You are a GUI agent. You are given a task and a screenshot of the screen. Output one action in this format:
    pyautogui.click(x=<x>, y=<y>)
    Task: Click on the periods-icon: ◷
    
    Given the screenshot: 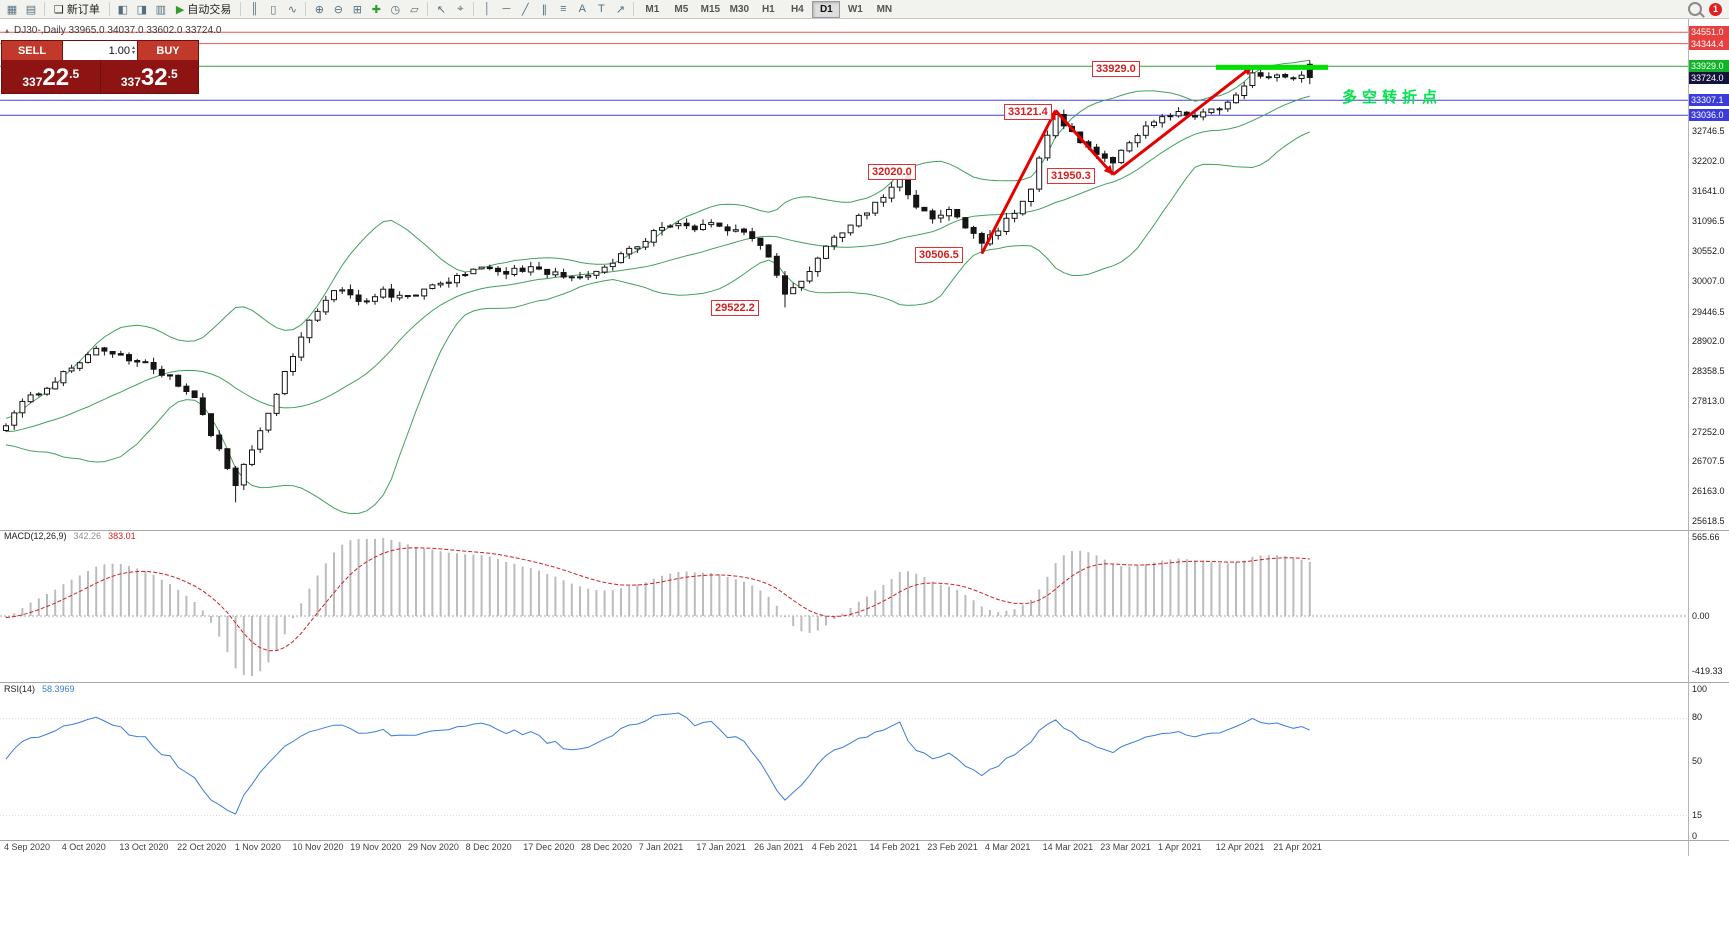 What is the action you would take?
    pyautogui.click(x=395, y=9)
    